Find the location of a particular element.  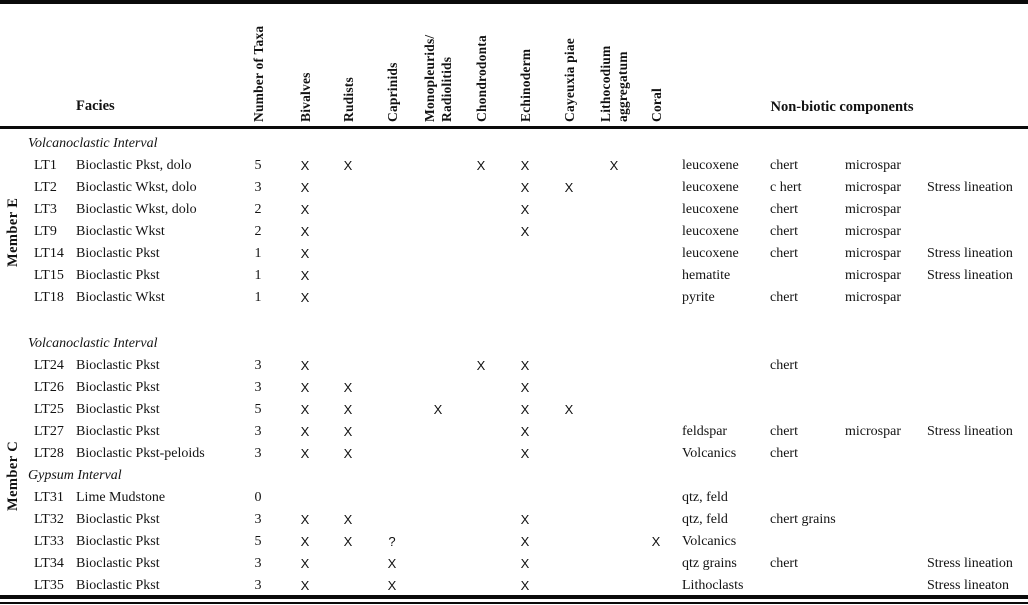

column-header-echinoderm: Echinoderm is located at coordinates (525, 85).